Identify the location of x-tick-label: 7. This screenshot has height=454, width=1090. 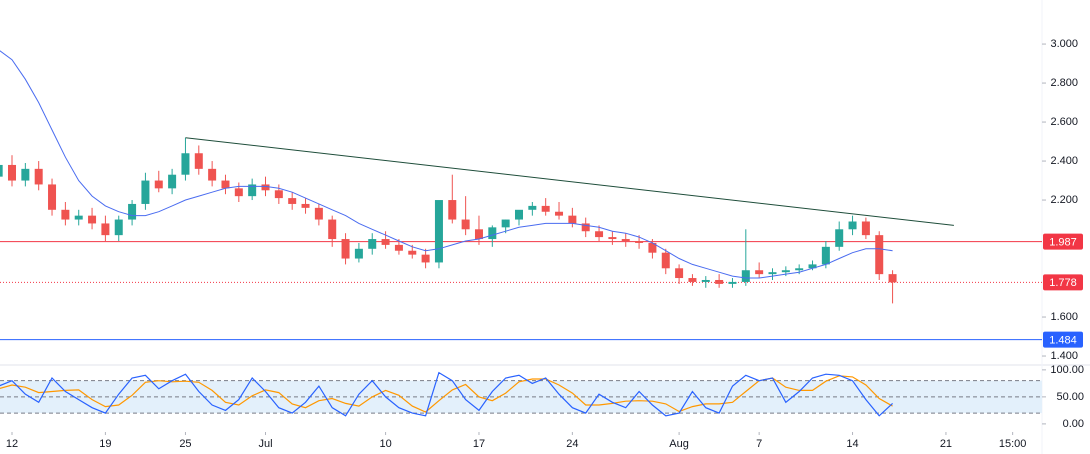
(759, 444).